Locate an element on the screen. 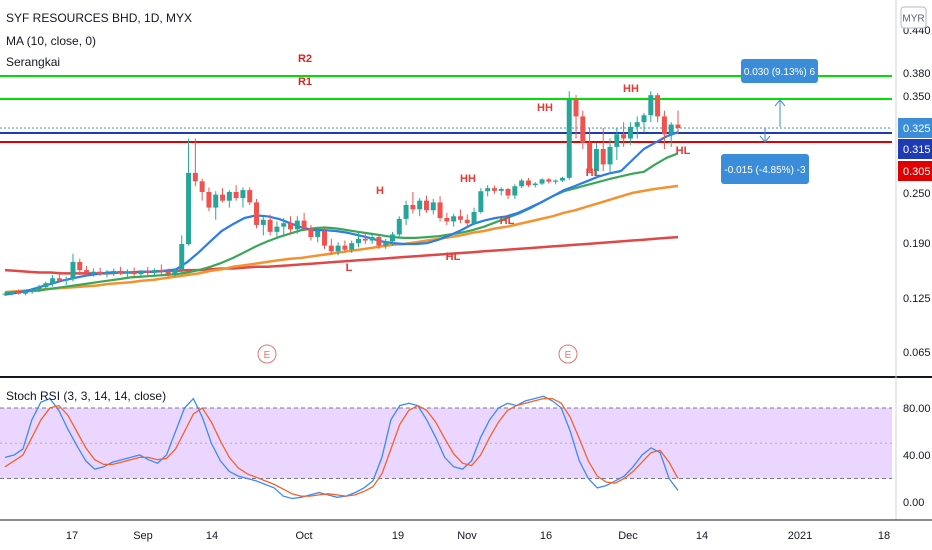  price-badge-label: 0.315 is located at coordinates (917, 150).